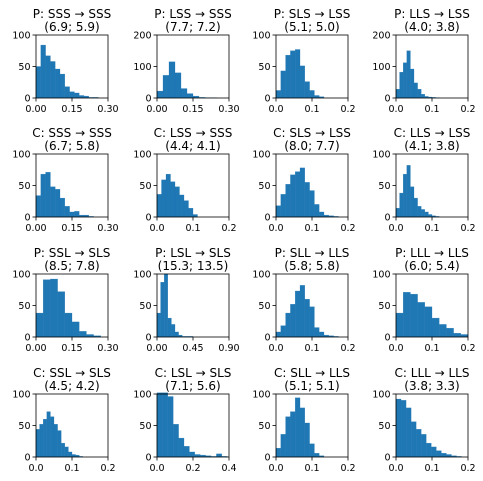 The height and width of the screenshot is (481, 483). Describe the element at coordinates (431, 27) in the screenshot. I see `panel-subtitle: (4.0; 3.8)` at that location.